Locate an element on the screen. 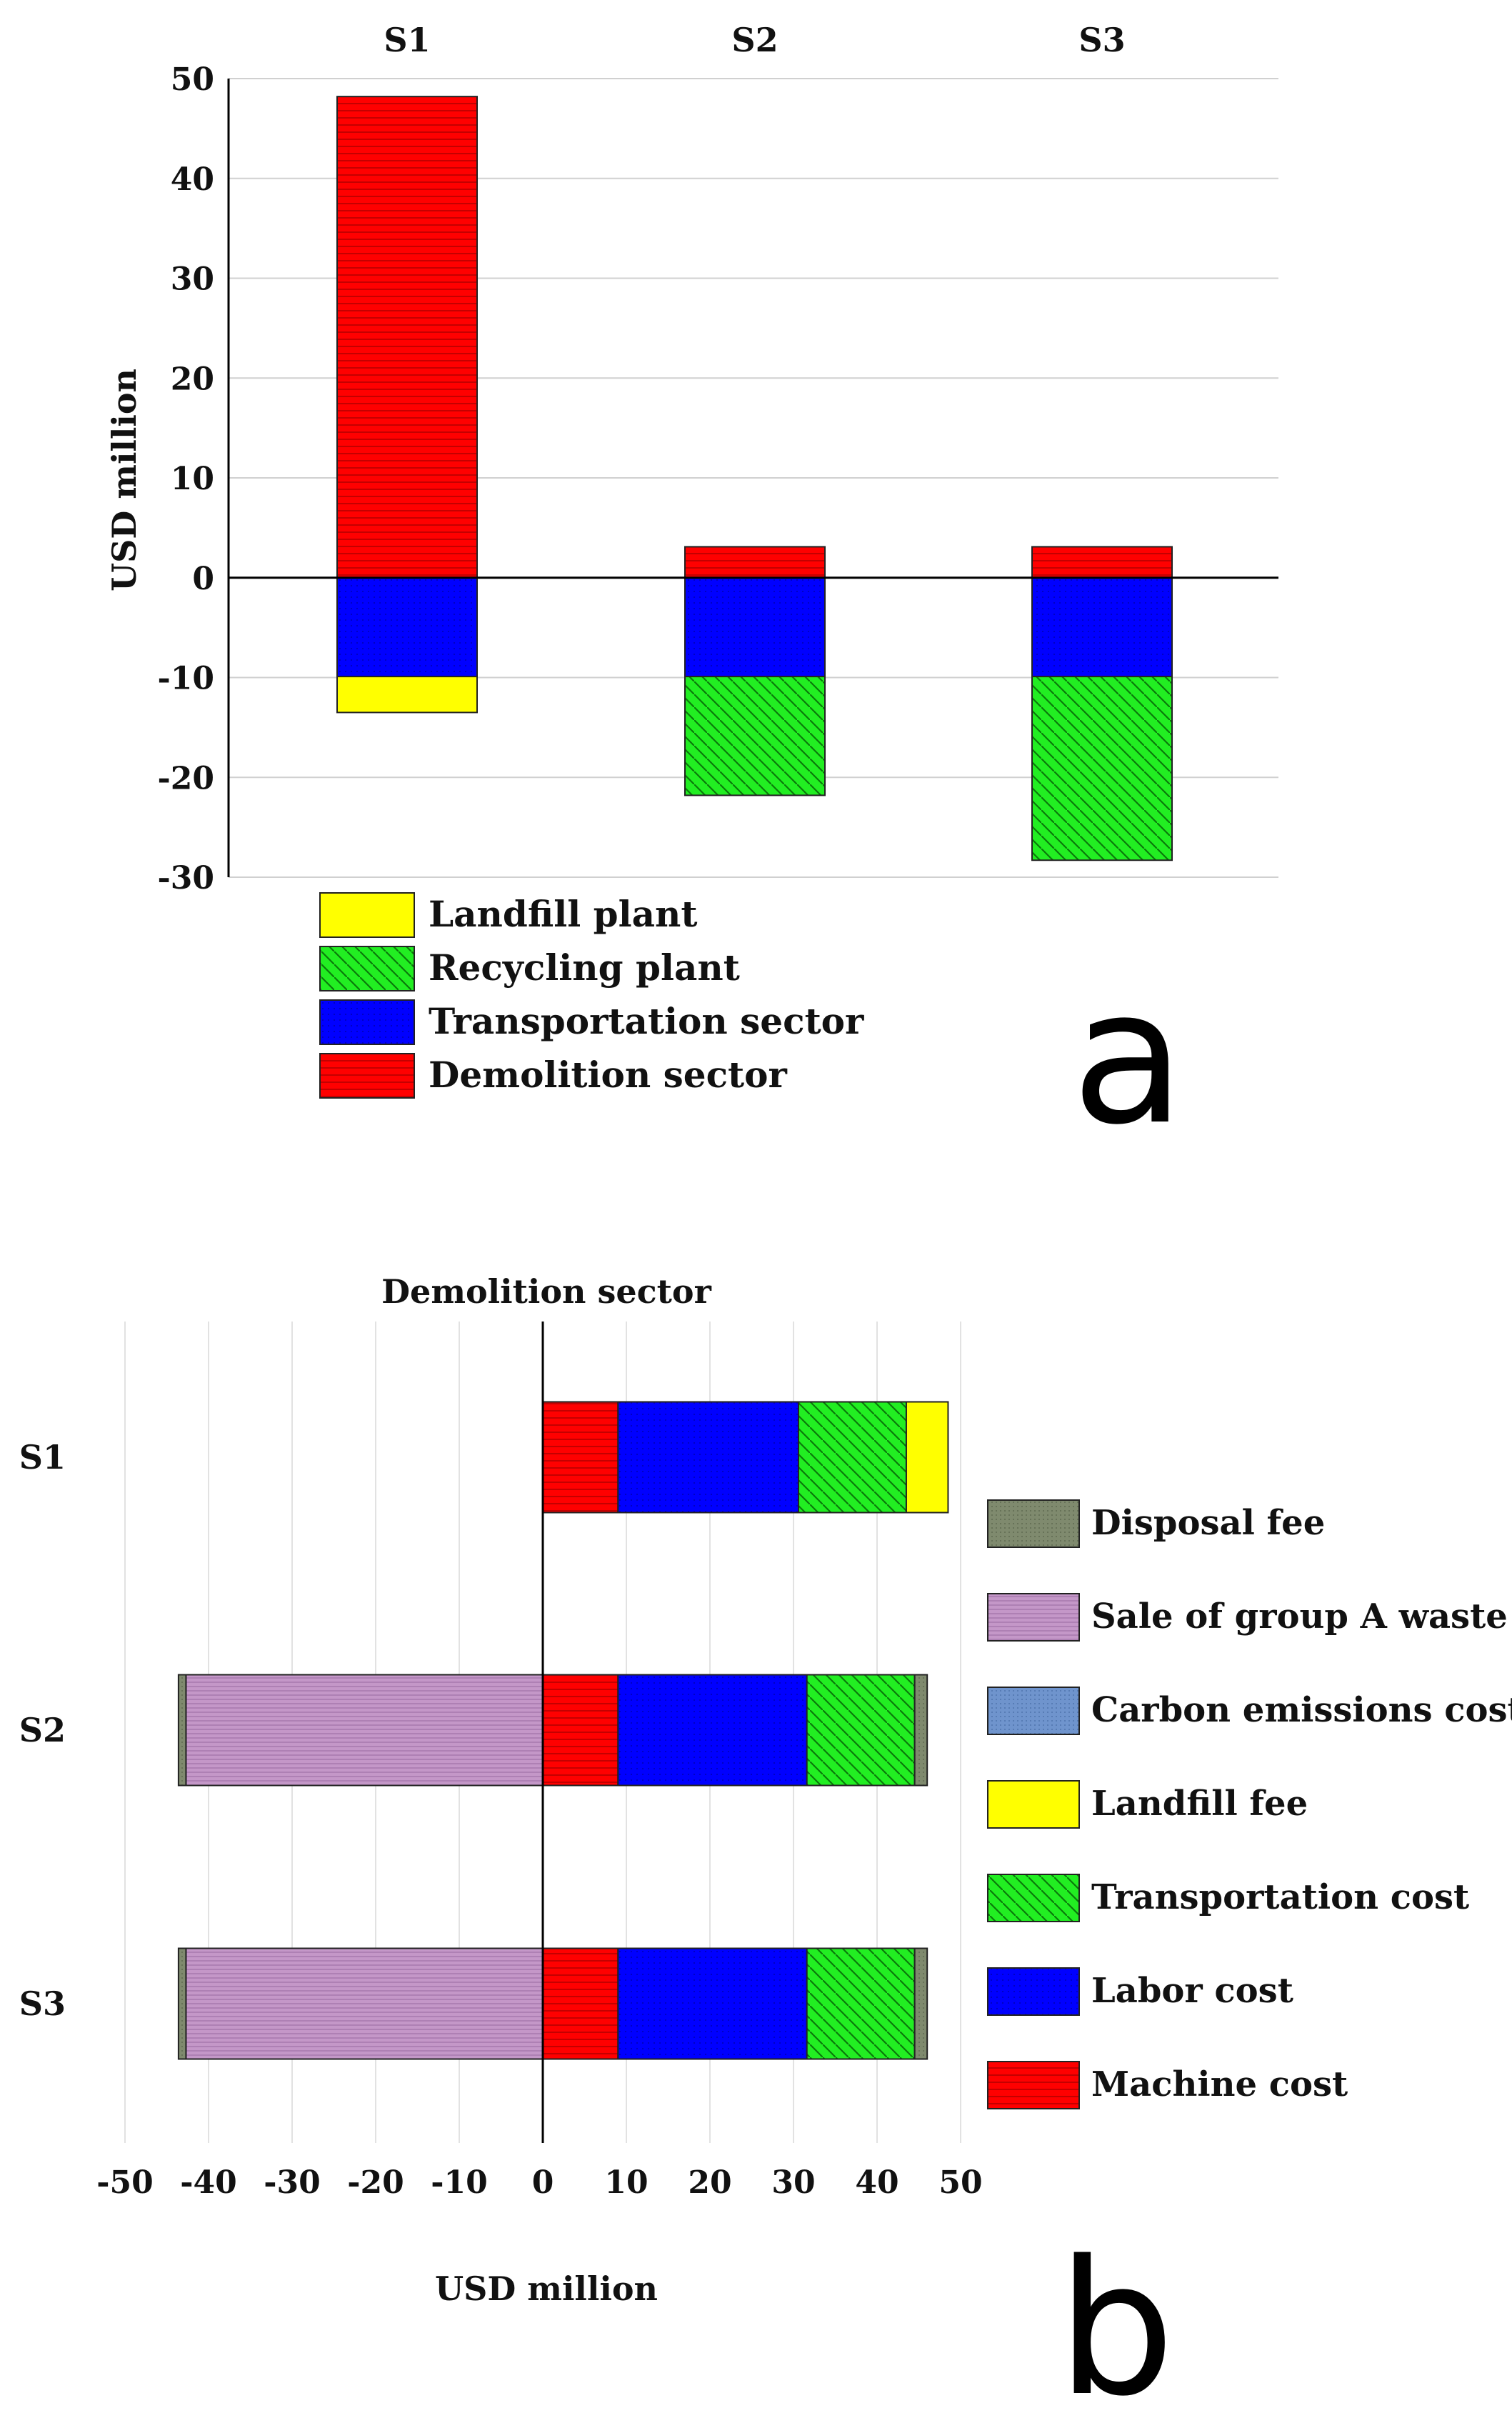 This screenshot has width=1512, height=2413. b-category-labels: S1 S2 S3 is located at coordinates (42, 1730).